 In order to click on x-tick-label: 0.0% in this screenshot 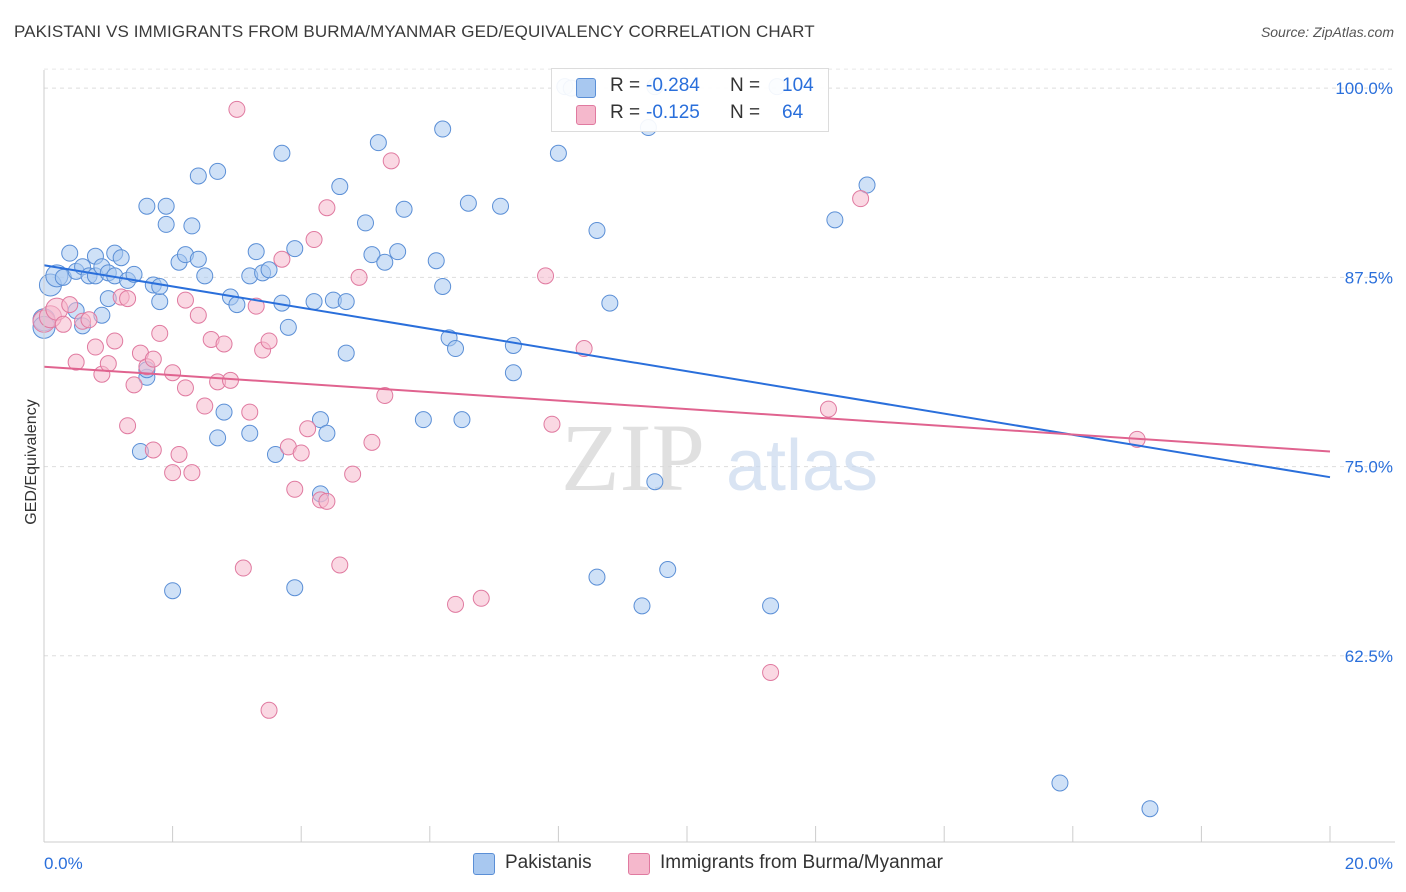, I will do `click(63, 863)`.